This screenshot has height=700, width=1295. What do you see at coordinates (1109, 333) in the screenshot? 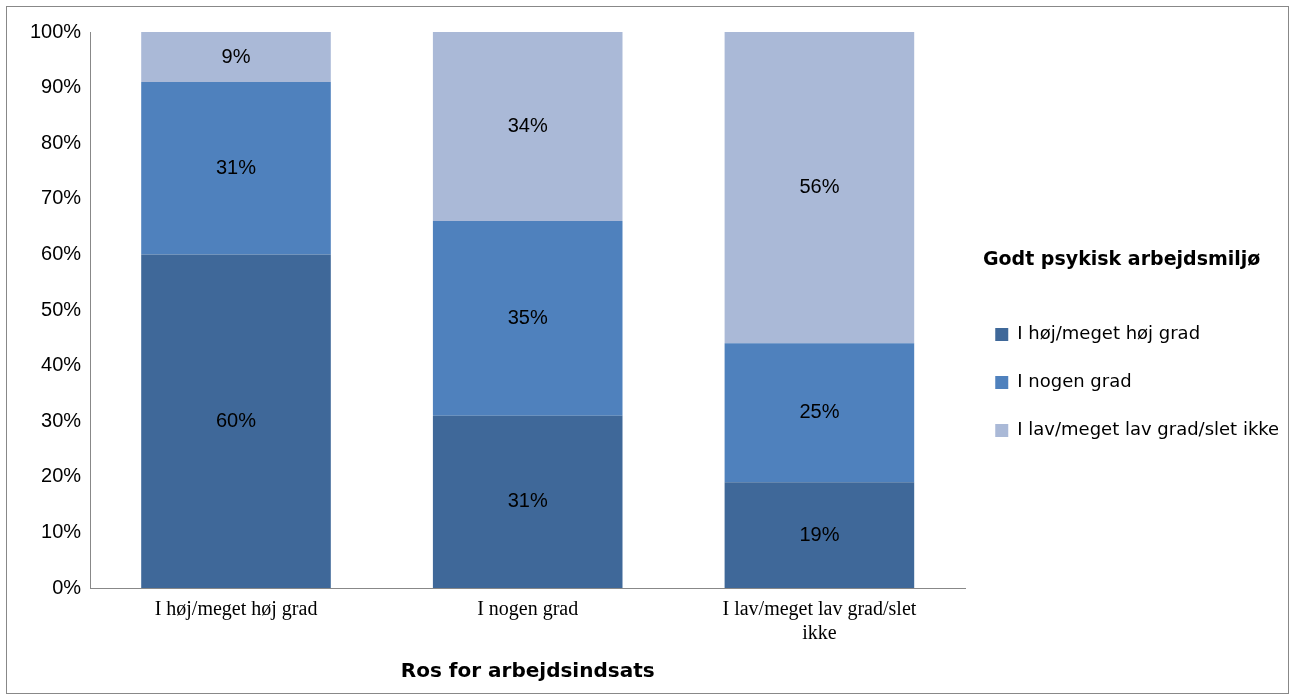
I see `legend-label: I høj/meget høj grad` at bounding box center [1109, 333].